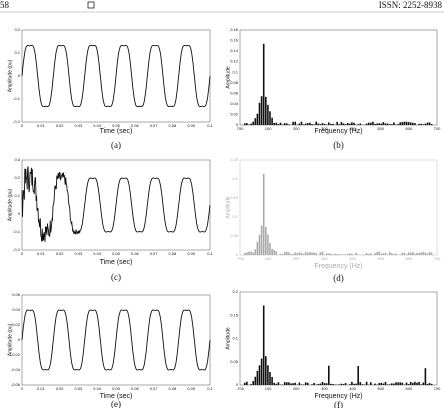 Image resolution: width=444 pixels, height=408 pixels. Describe the element at coordinates (234, 61) in the screenshot. I see `y-tick-label: 0.12` at that location.